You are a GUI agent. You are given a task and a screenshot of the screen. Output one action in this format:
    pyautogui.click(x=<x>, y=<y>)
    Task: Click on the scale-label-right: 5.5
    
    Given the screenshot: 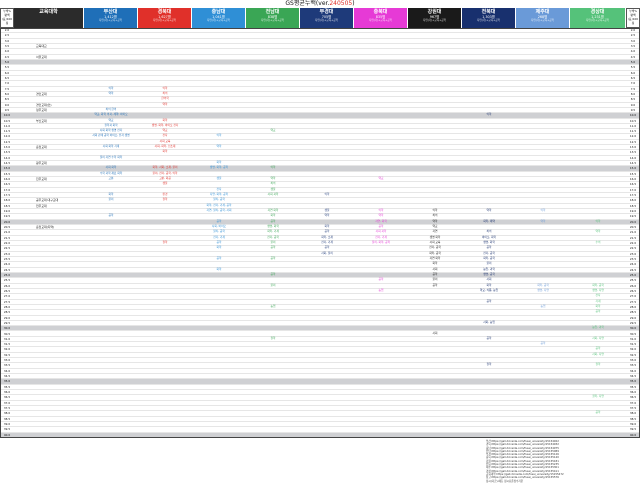 What is the action you would take?
    pyautogui.click(x=633, y=67)
    